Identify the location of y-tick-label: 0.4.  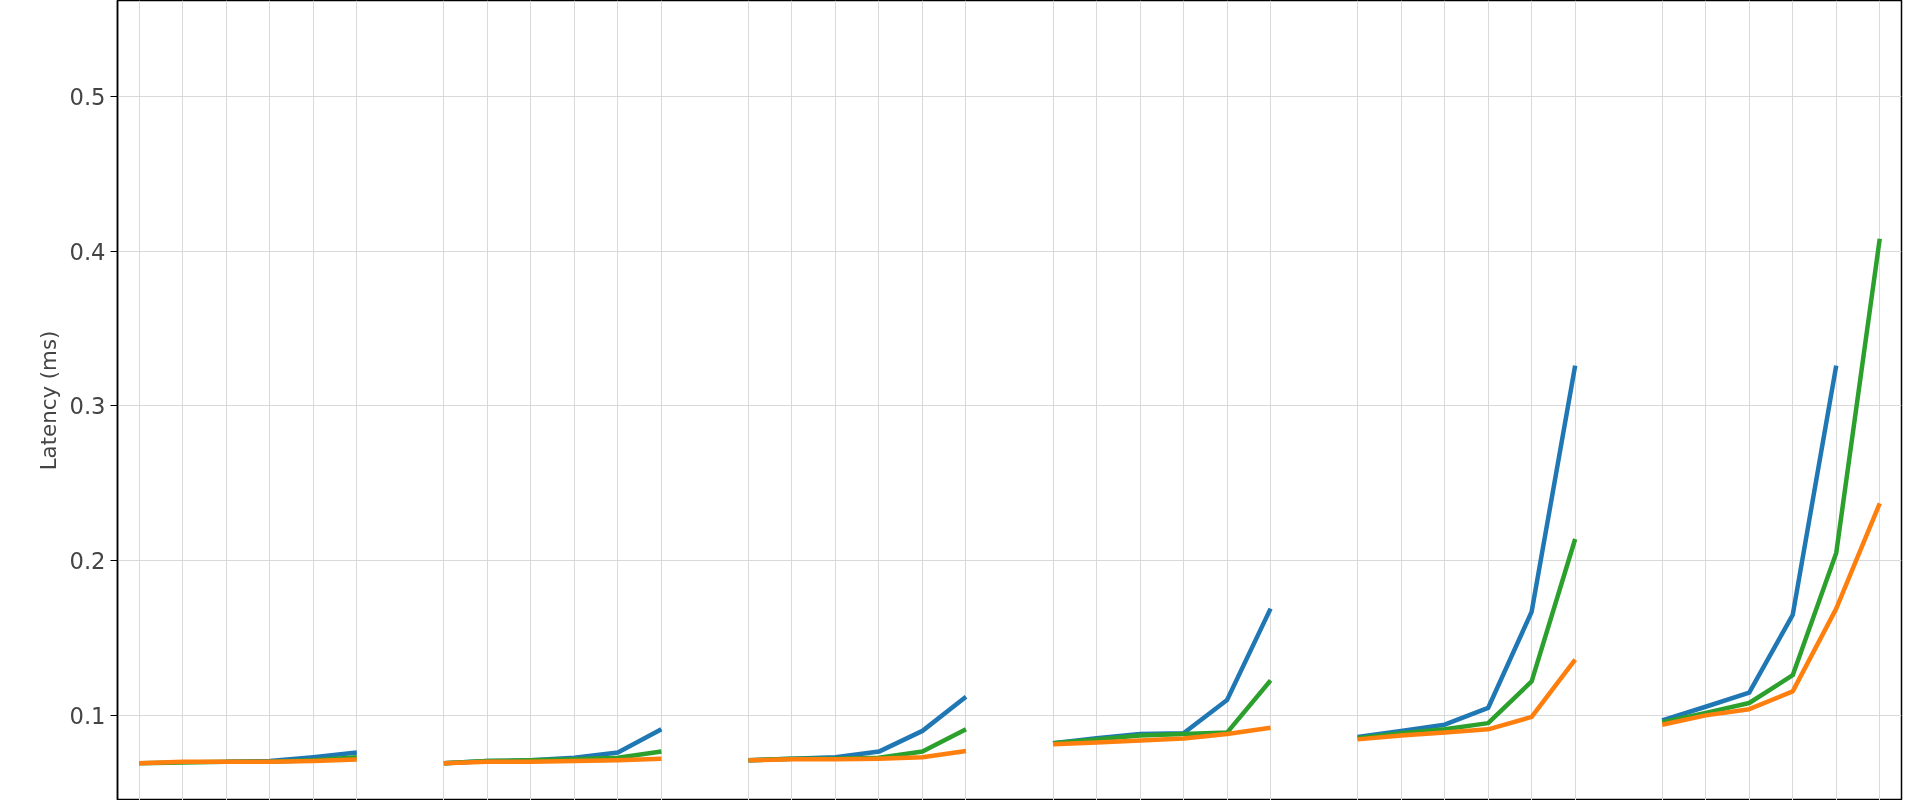
(87, 251).